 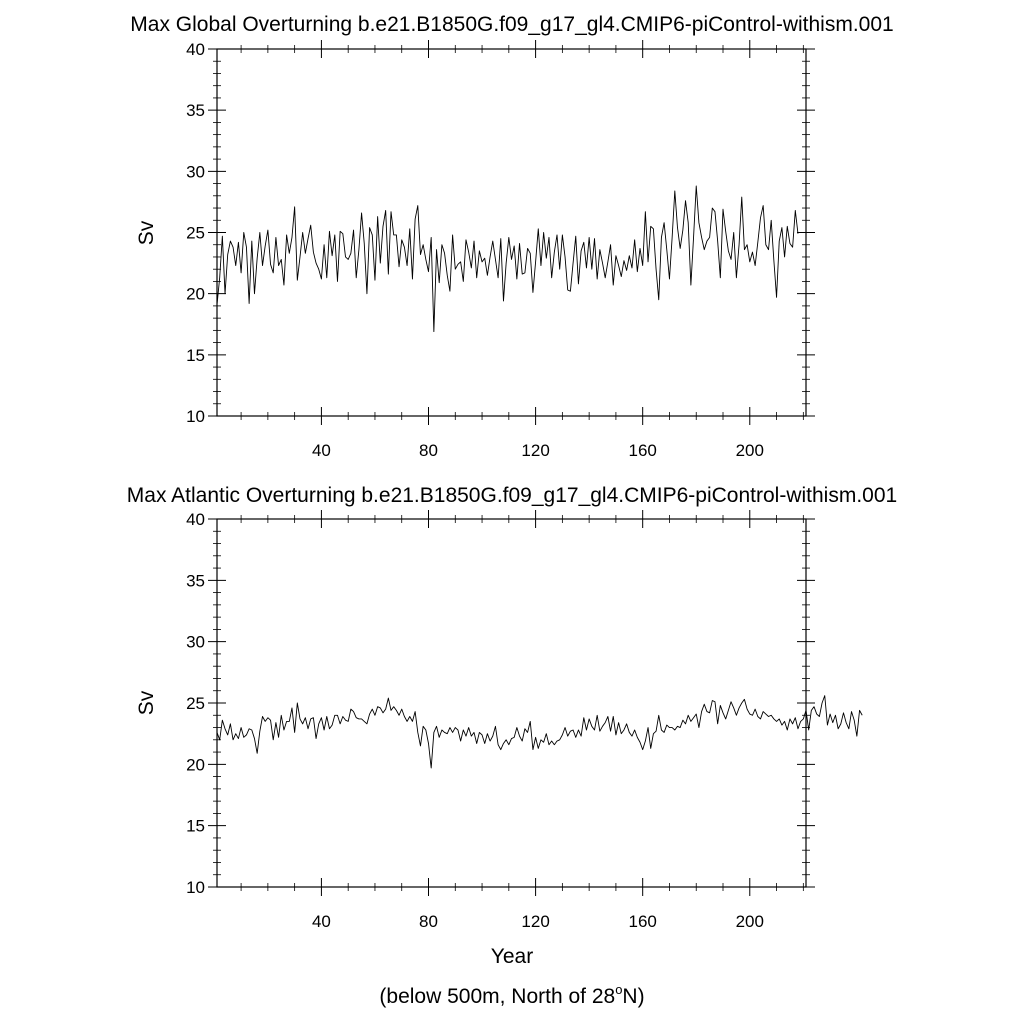 What do you see at coordinates (195, 580) in the screenshot?
I see `atlantic-ytick-label: 35` at bounding box center [195, 580].